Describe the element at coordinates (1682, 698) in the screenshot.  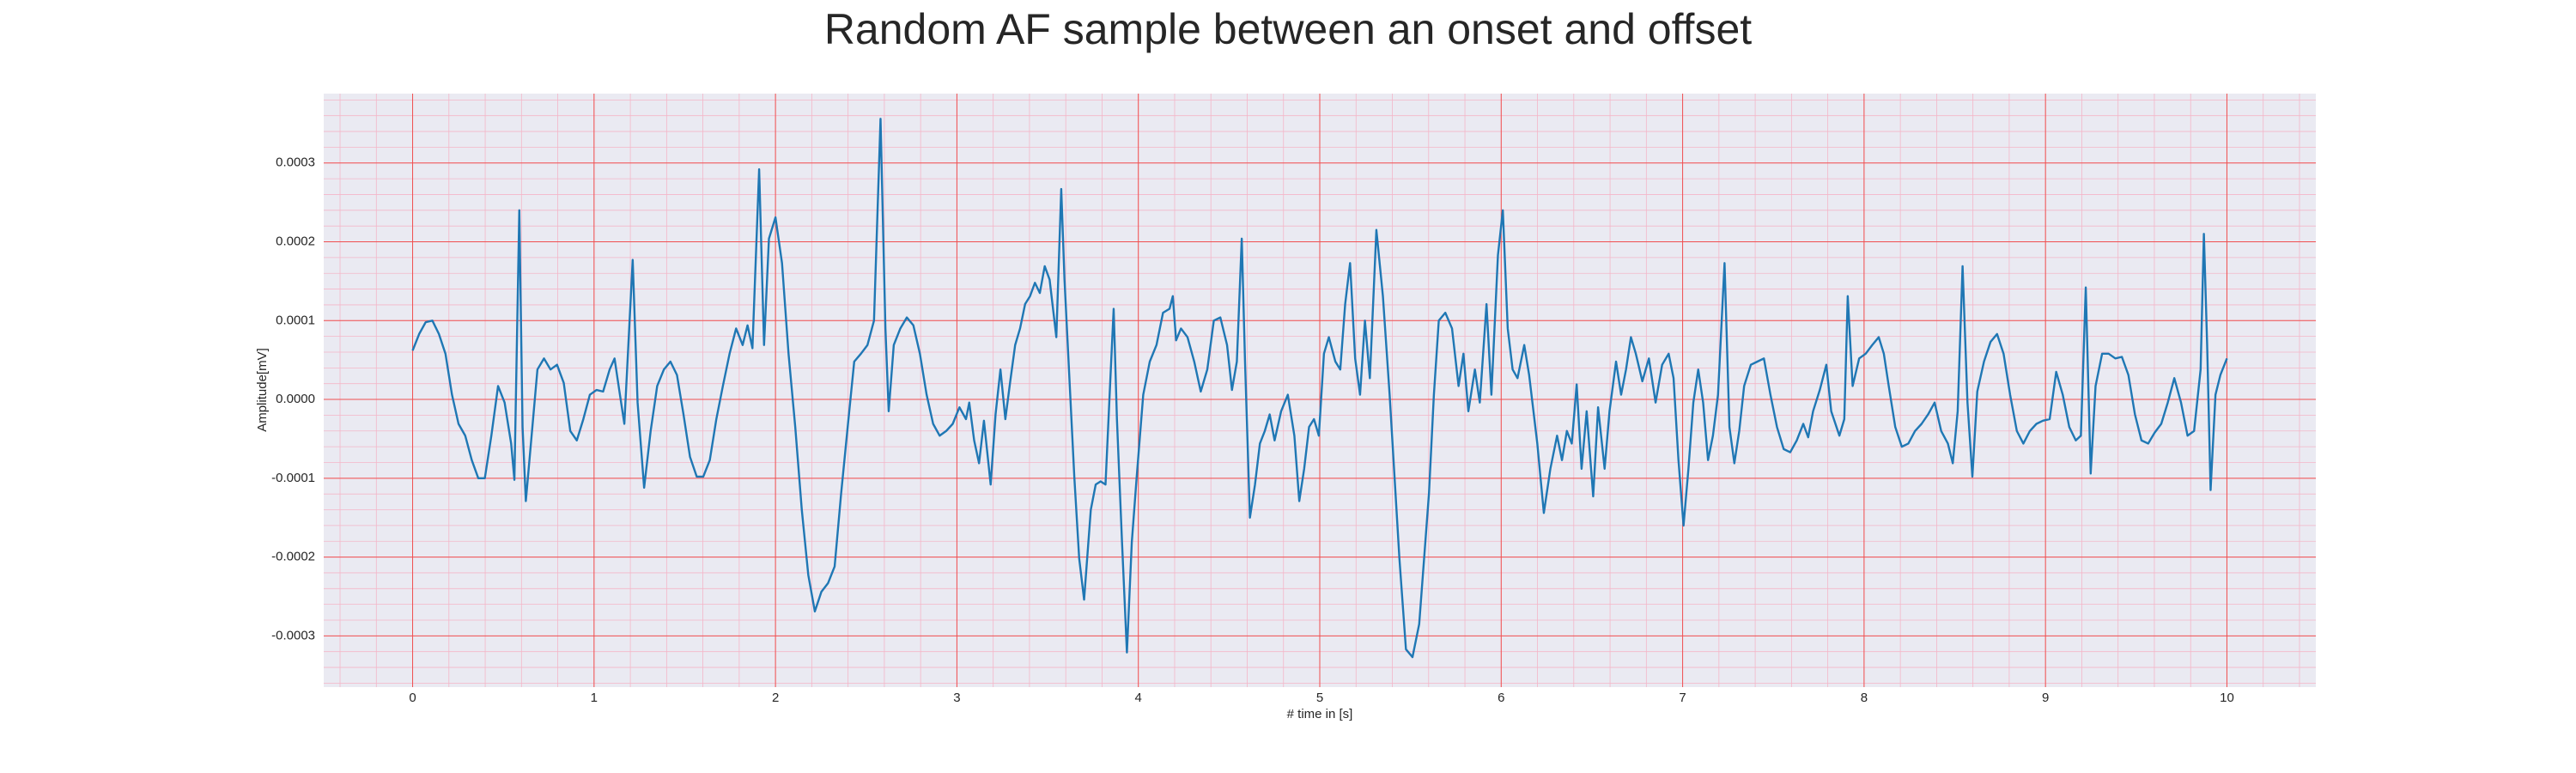
I see `x-tick-label: 7` at that location.